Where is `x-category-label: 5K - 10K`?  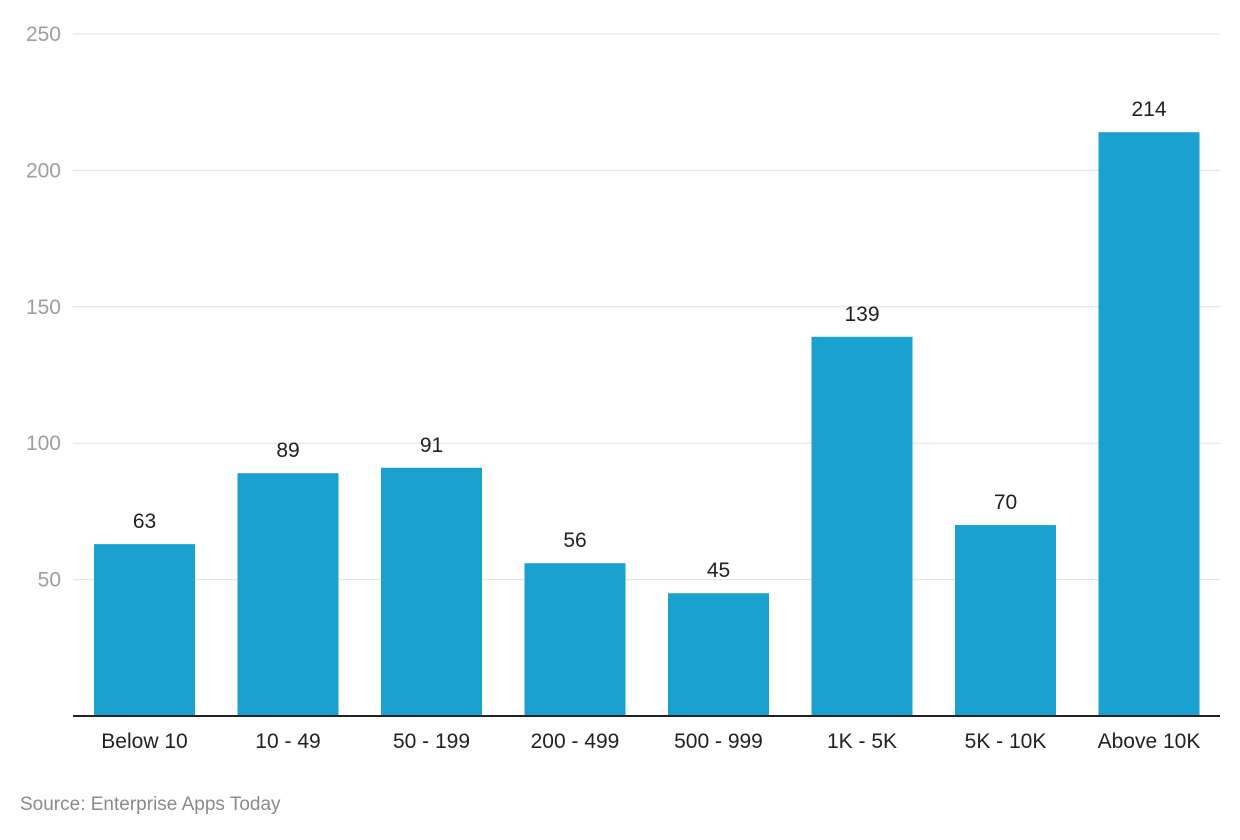 x-category-label: 5K - 10K is located at coordinates (1006, 741).